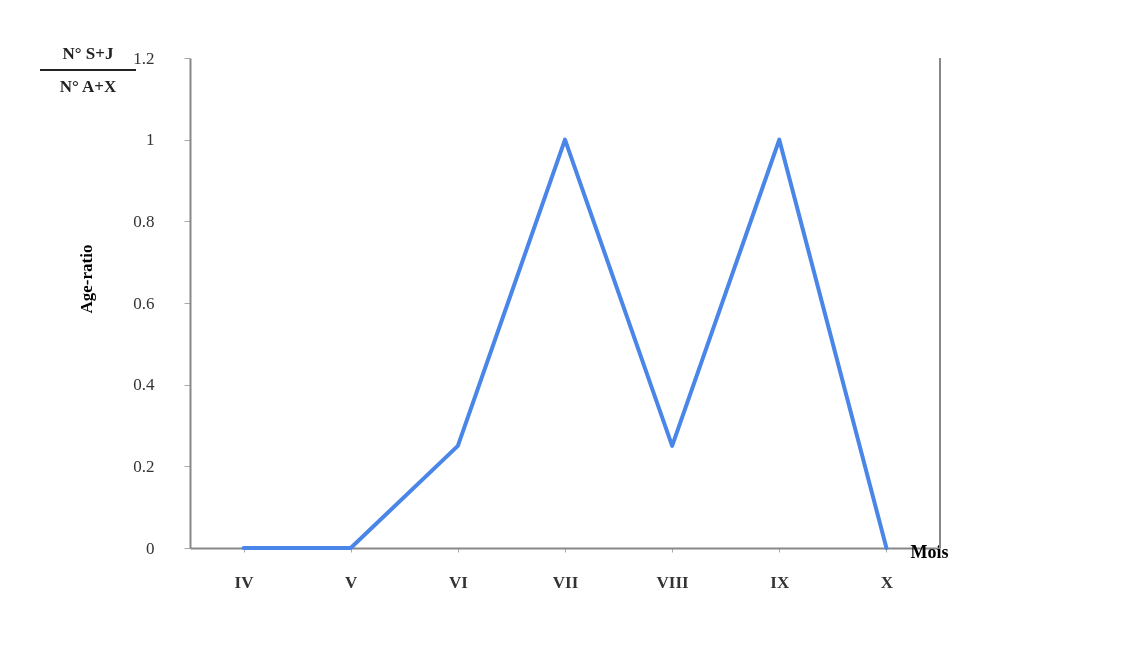 The width and height of the screenshot is (1125, 648). What do you see at coordinates (144, 221) in the screenshot?
I see `y-tick-label: 0.8` at bounding box center [144, 221].